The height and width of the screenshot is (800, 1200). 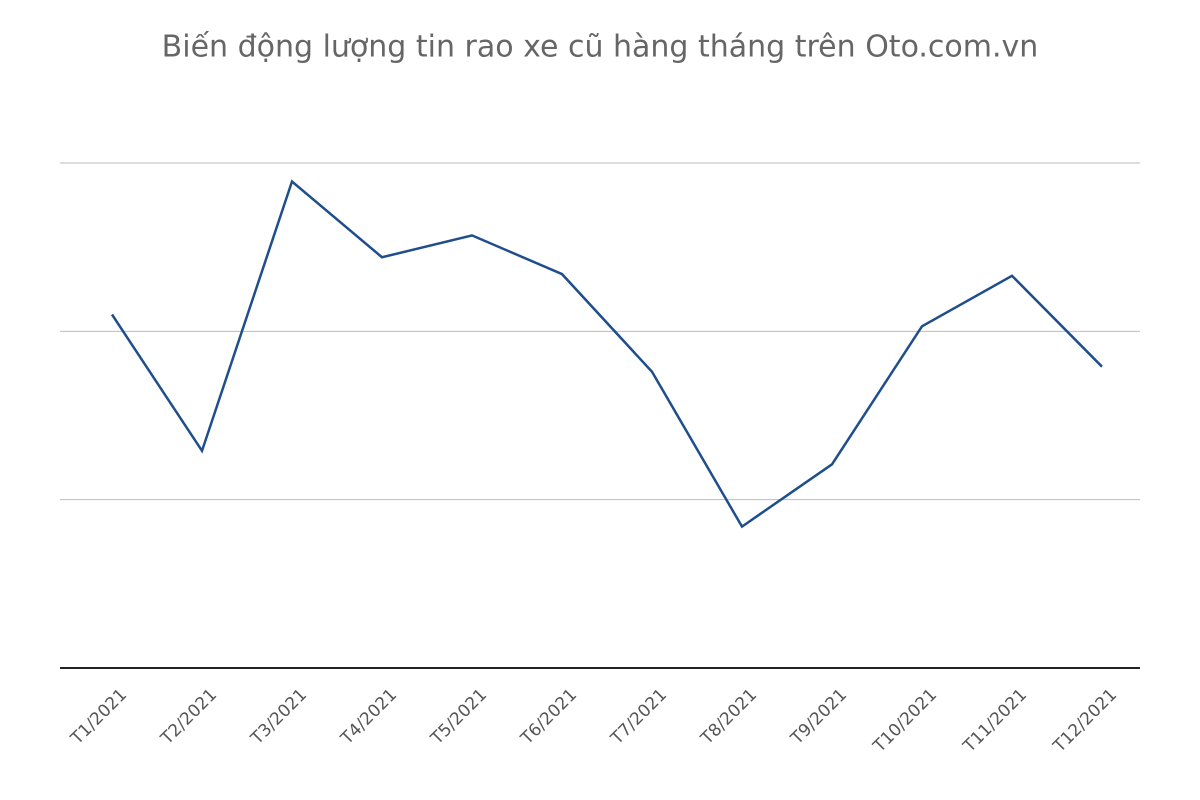 I want to click on x-tick-label: T4/2021, so click(x=369, y=717).